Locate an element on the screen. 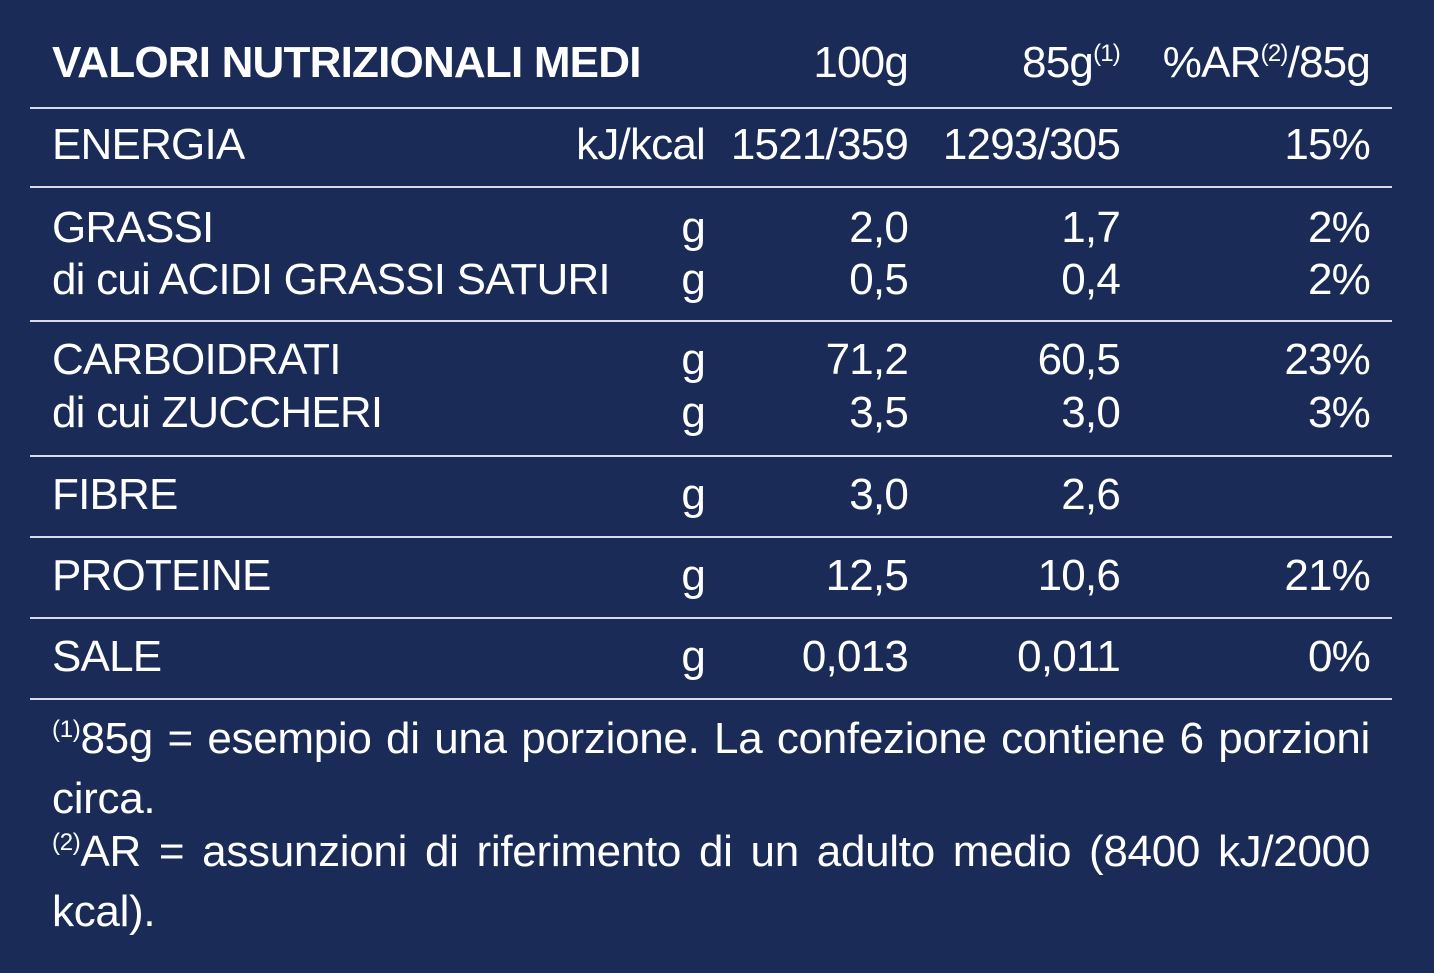 The image size is (1434, 973). nutrient: FIBRE is located at coordinates (115, 494).